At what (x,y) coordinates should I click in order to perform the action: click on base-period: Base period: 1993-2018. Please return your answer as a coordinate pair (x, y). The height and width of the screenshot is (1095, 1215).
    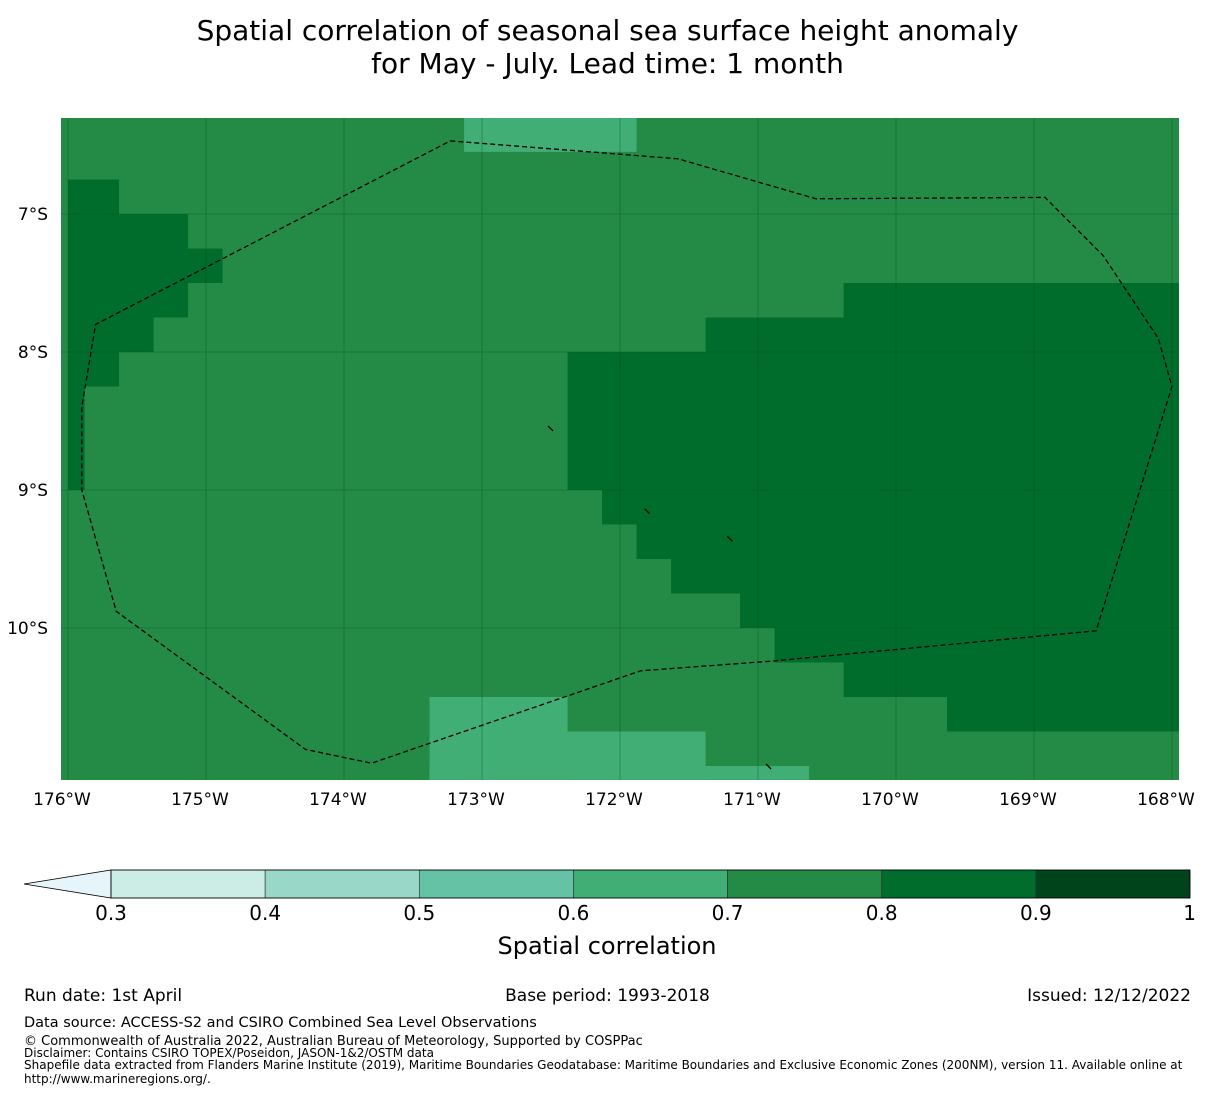
    Looking at the image, I should click on (607, 996).